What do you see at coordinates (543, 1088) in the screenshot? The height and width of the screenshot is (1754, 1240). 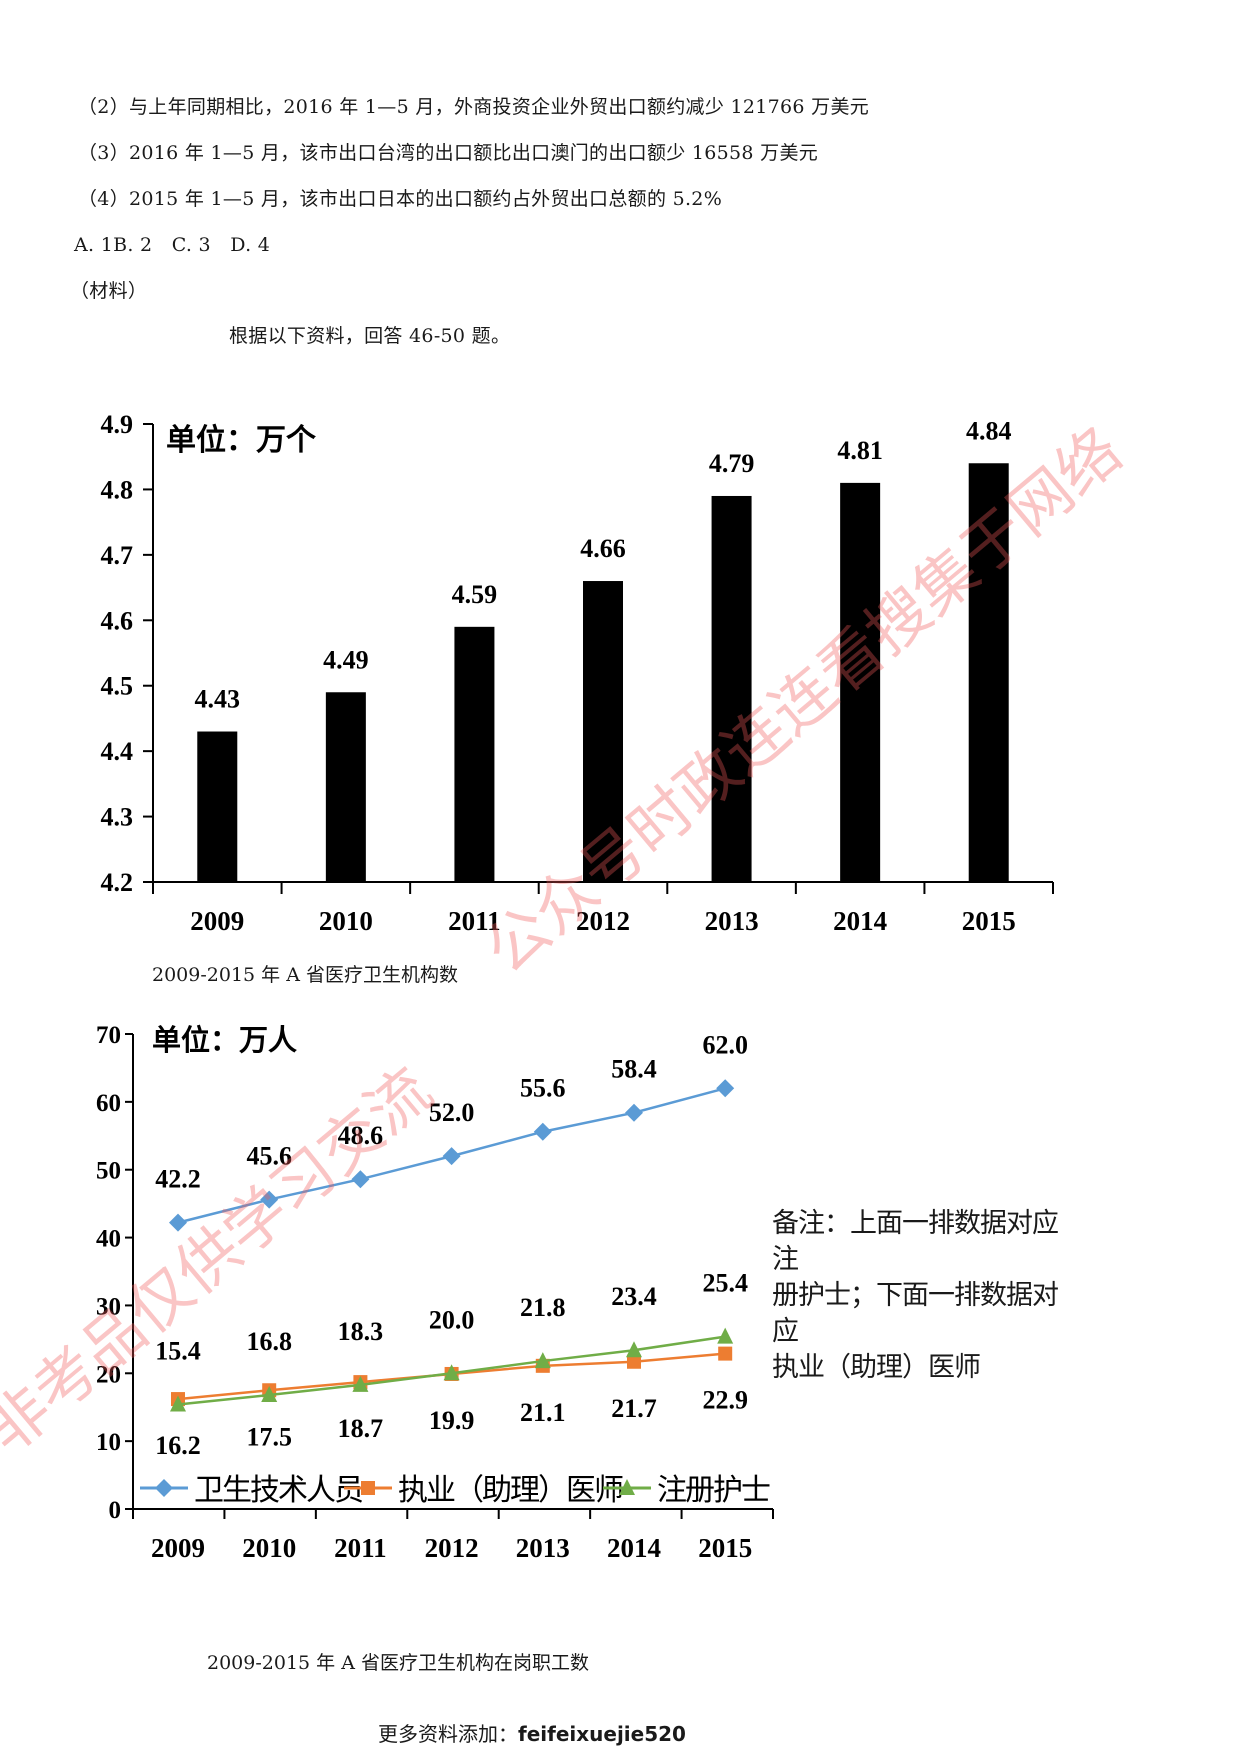 I see `data-label: 55.6` at bounding box center [543, 1088].